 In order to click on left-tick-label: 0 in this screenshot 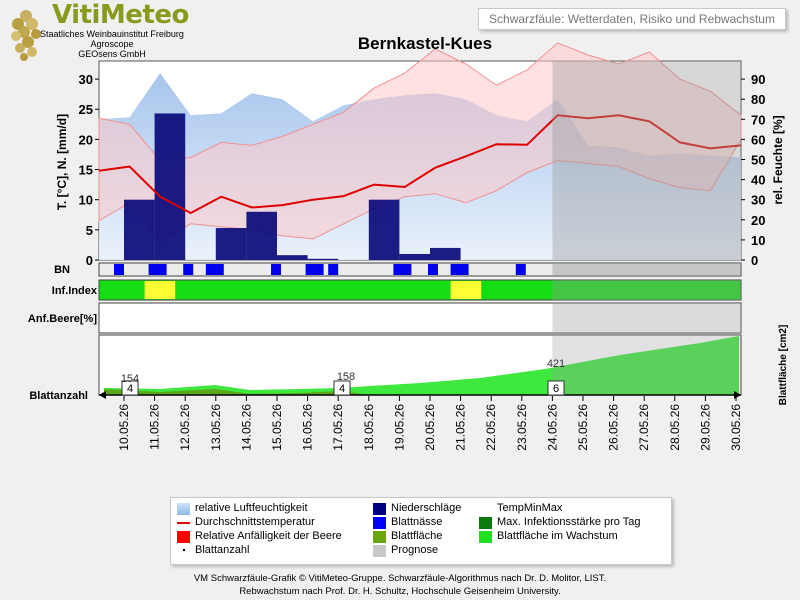, I will do `click(89, 260)`.